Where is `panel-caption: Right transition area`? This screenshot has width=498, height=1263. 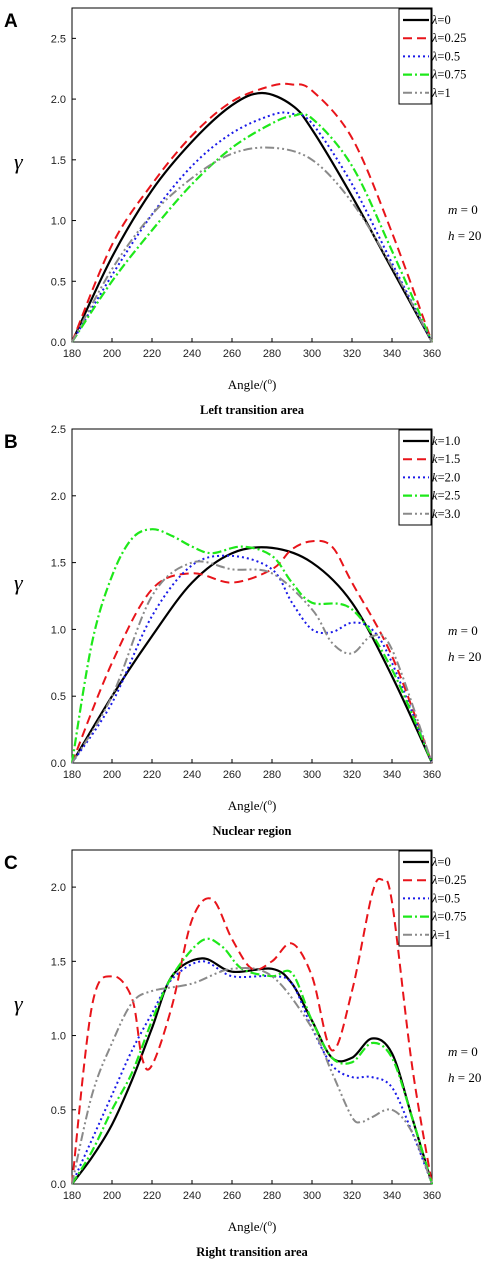 panel-caption: Right transition area is located at coordinates (252, 1252).